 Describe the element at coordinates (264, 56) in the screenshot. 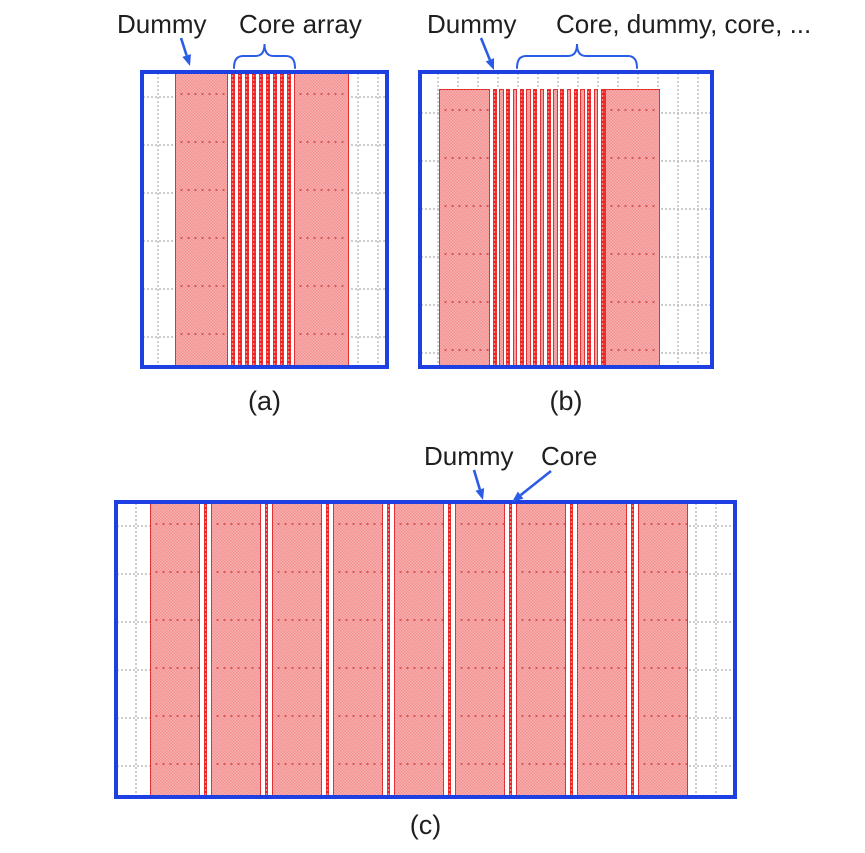

I see `panel-a-core-array-brace` at that location.